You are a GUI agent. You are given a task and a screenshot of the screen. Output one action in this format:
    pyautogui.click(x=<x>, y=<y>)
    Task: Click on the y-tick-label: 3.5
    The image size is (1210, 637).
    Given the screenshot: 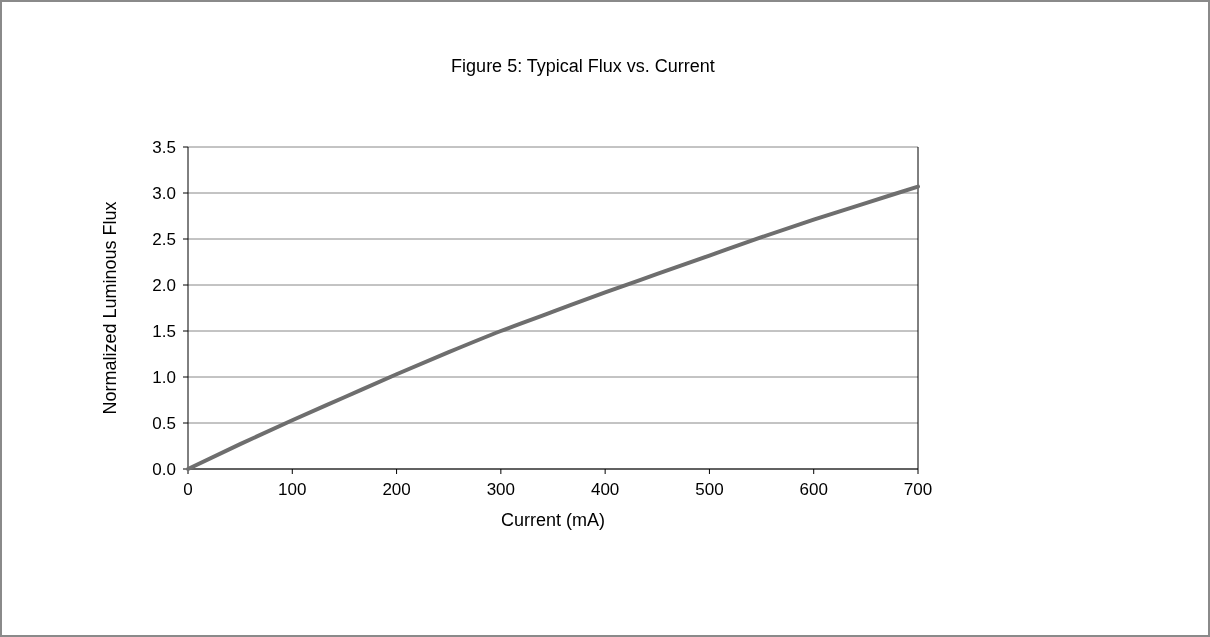 What is the action you would take?
    pyautogui.click(x=164, y=147)
    